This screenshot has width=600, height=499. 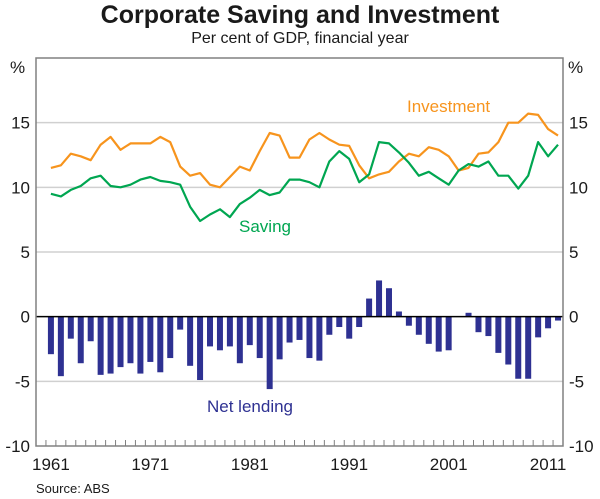 I want to click on chart-title: Corporate Saving and Investment, so click(x=300, y=15).